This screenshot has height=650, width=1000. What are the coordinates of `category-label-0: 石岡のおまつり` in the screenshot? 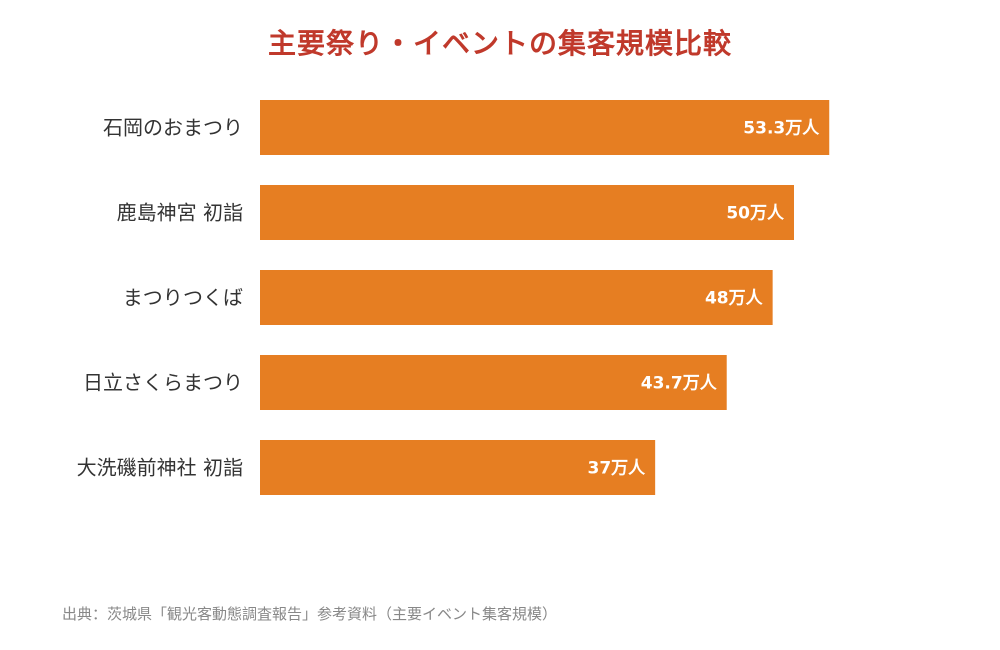 It's located at (173, 128).